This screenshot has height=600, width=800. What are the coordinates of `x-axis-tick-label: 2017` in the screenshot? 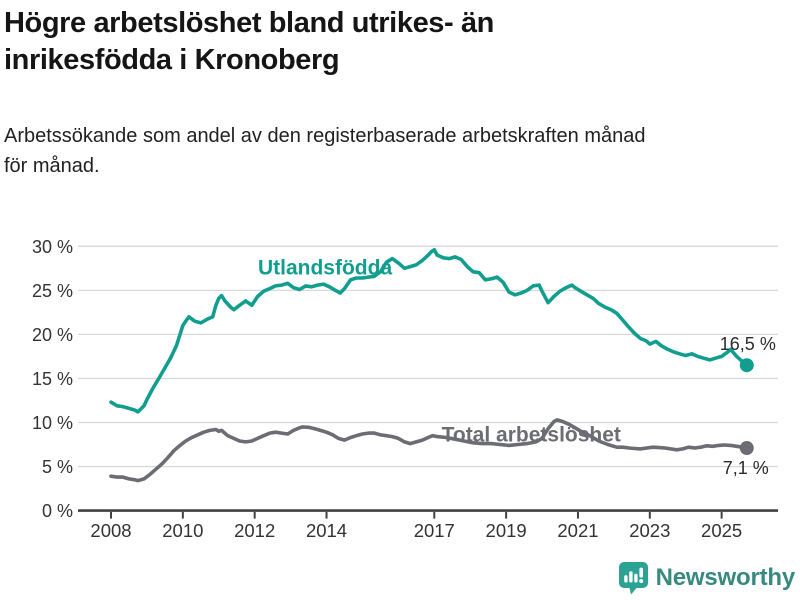 It's located at (434, 530).